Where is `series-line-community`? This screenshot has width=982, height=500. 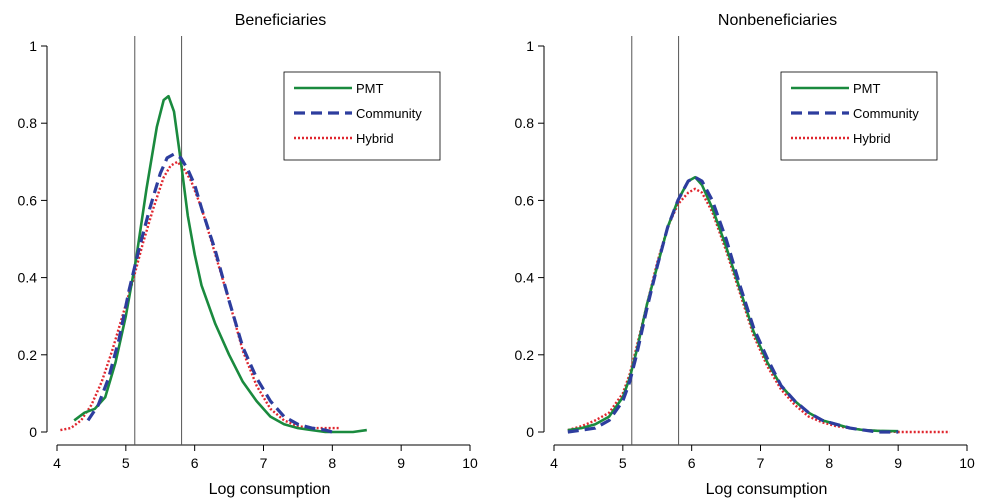
series-line-community is located at coordinates (209, 293).